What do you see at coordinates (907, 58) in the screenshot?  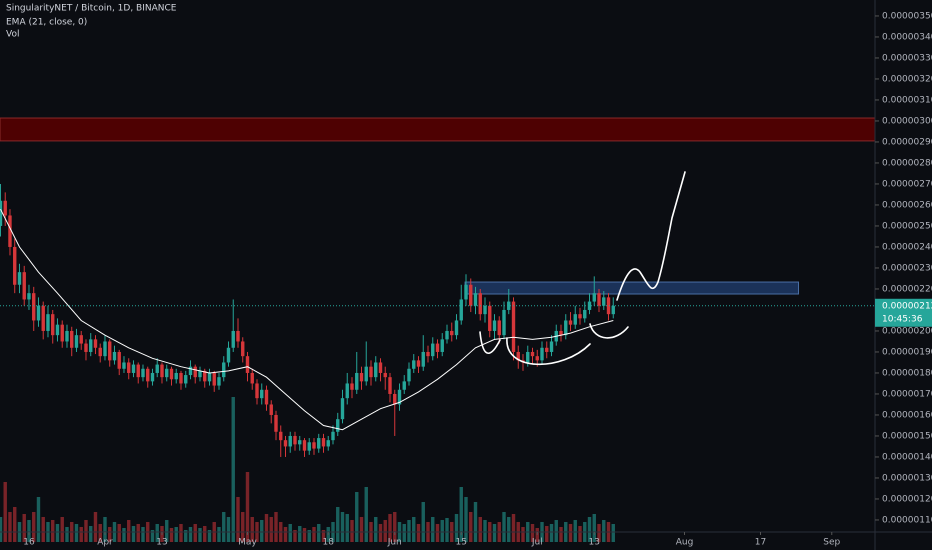 I see `y-tick-label: 0.00000330` at bounding box center [907, 58].